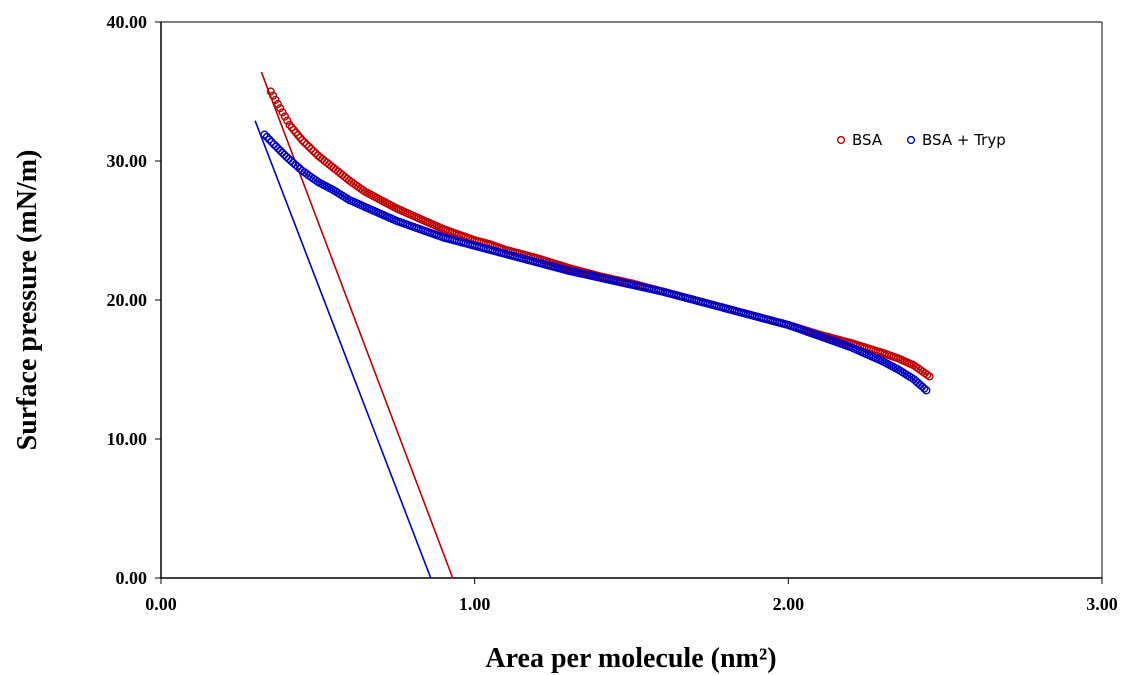 The height and width of the screenshot is (675, 1127). I want to click on tangent-lines, so click(354, 325).